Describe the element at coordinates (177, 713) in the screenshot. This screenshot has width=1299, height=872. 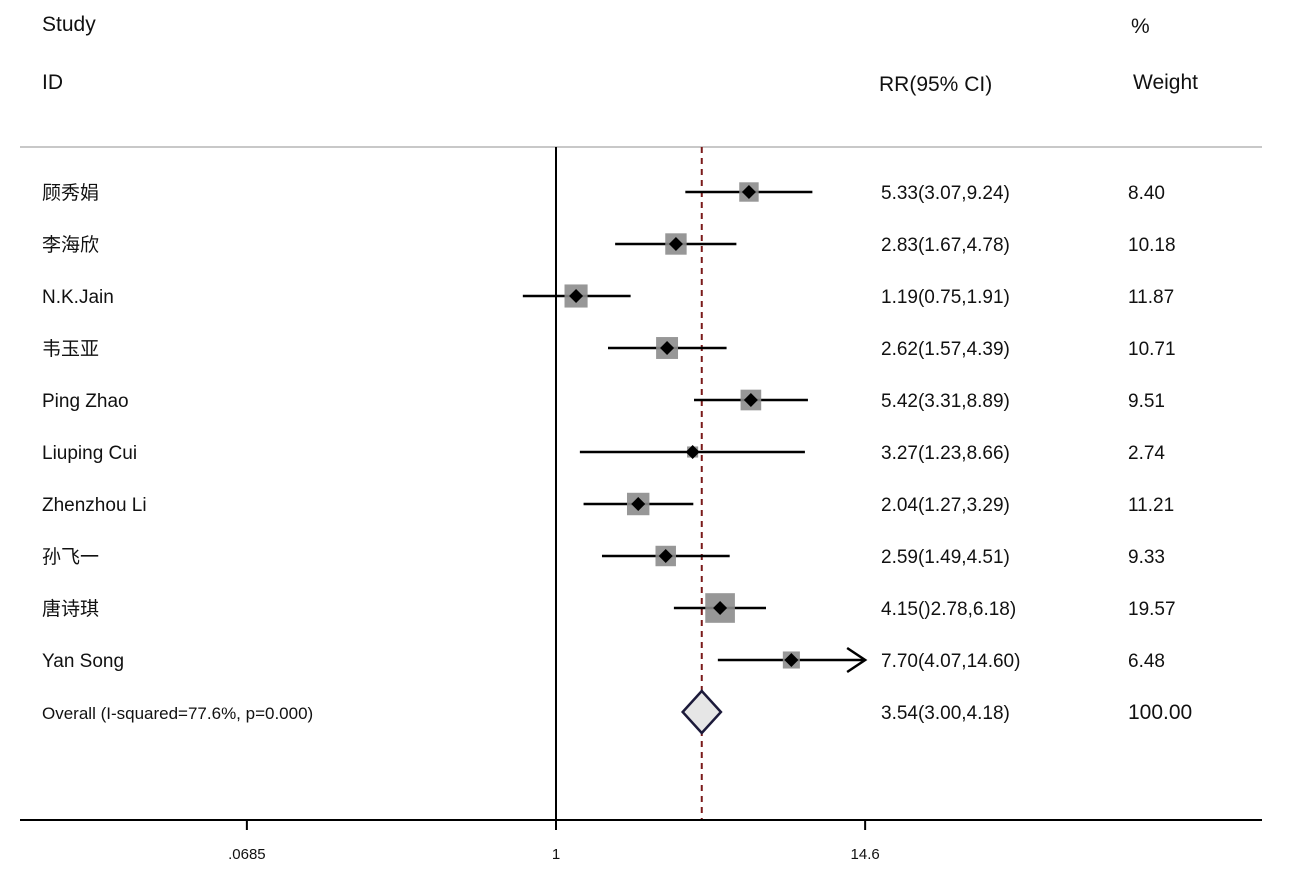
I see `overall-label: Overall (I-squared=77.6%, p=0.000)` at that location.